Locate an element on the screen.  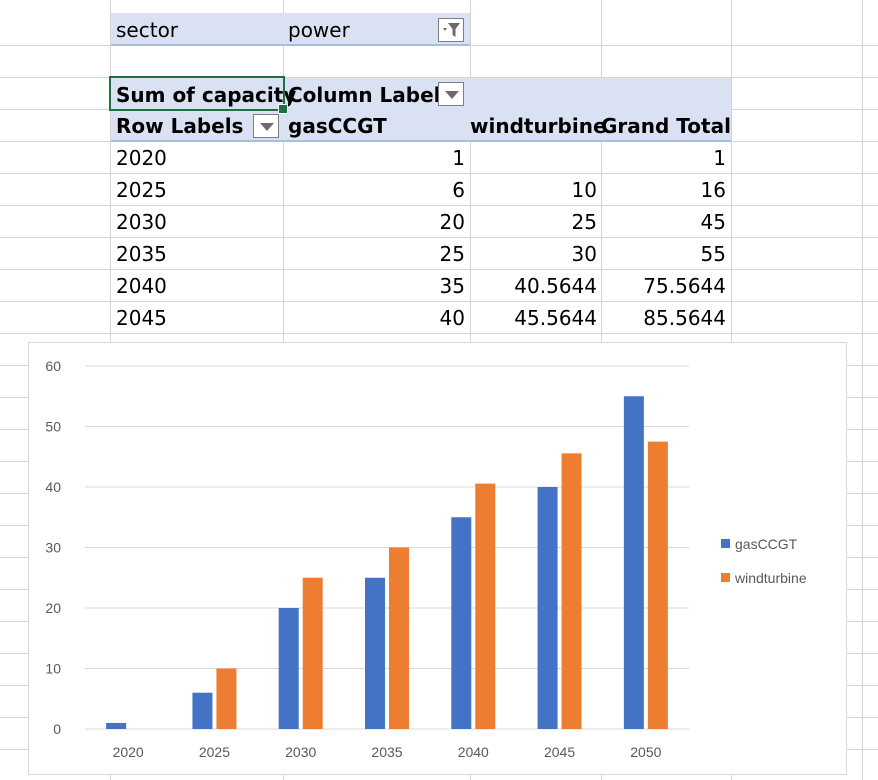
bar-gasccgt-2025 is located at coordinates (202, 710).